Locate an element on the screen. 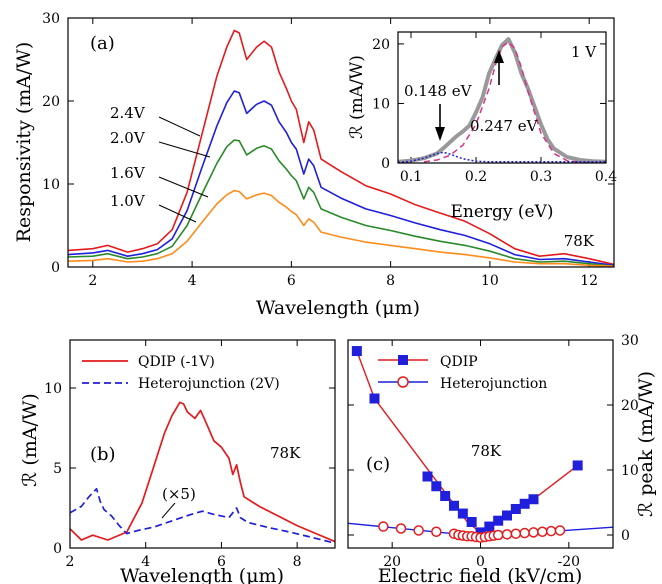  series-line-1-0v is located at coordinates (341, 228).